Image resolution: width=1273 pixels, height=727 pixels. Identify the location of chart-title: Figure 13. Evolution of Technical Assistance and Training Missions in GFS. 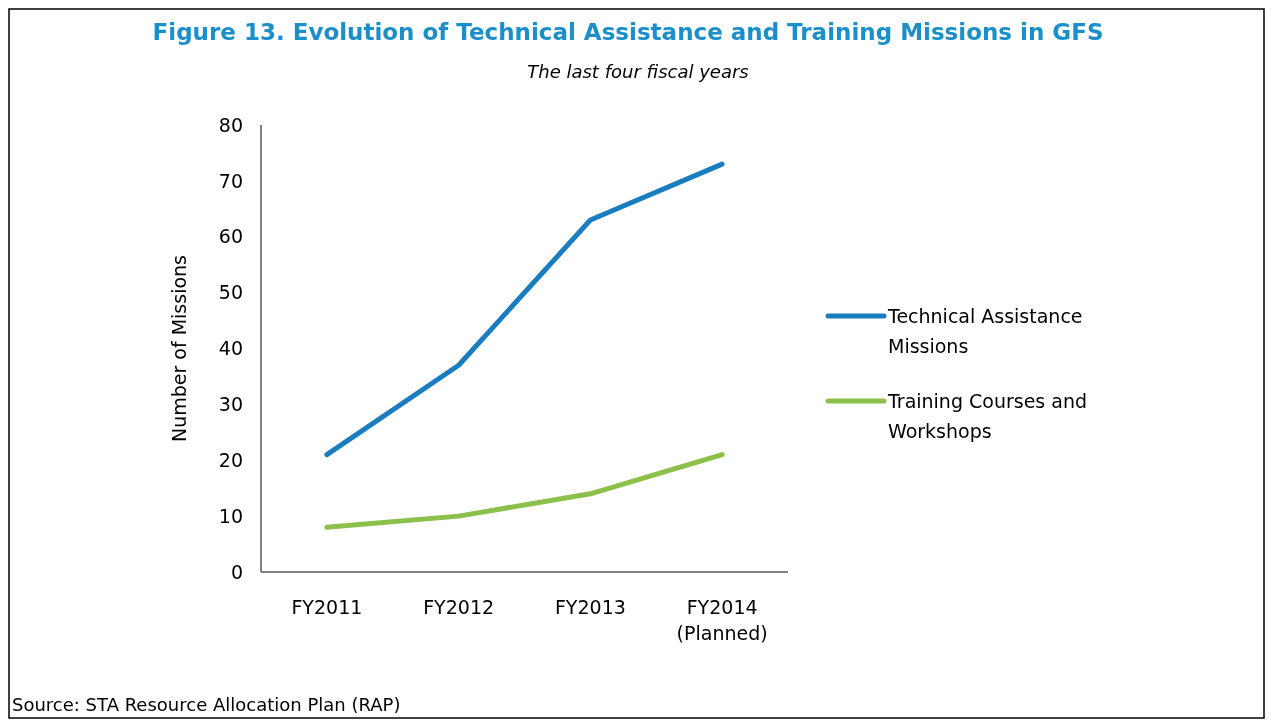
(628, 32).